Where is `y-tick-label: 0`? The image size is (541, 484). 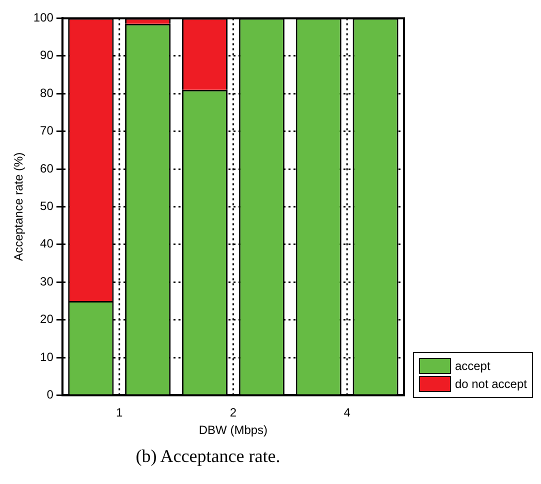 y-tick-label: 0 is located at coordinates (50, 395).